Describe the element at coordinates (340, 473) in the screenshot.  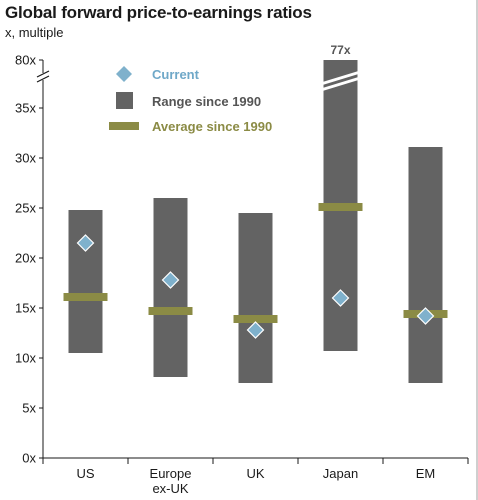
I see `x-category-label: Japan` at that location.